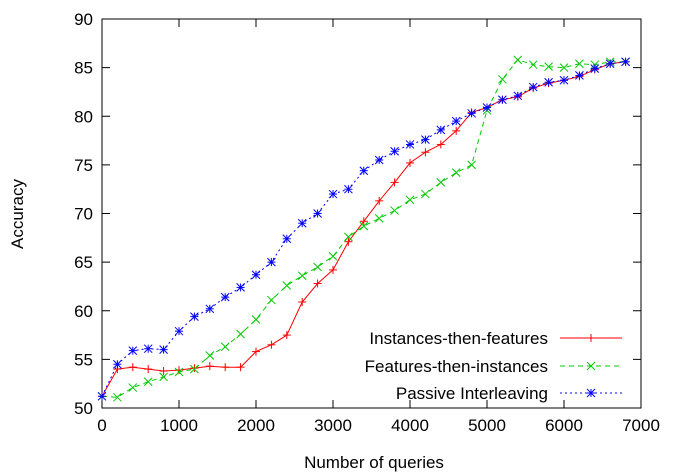 The image size is (679, 474). Describe the element at coordinates (83, 19) in the screenshot. I see `y-tick-label: 90` at that location.